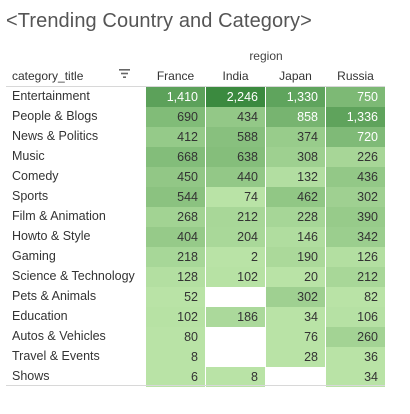  What do you see at coordinates (295, 117) in the screenshot?
I see `heatmap-cell: 858` at bounding box center [295, 117].